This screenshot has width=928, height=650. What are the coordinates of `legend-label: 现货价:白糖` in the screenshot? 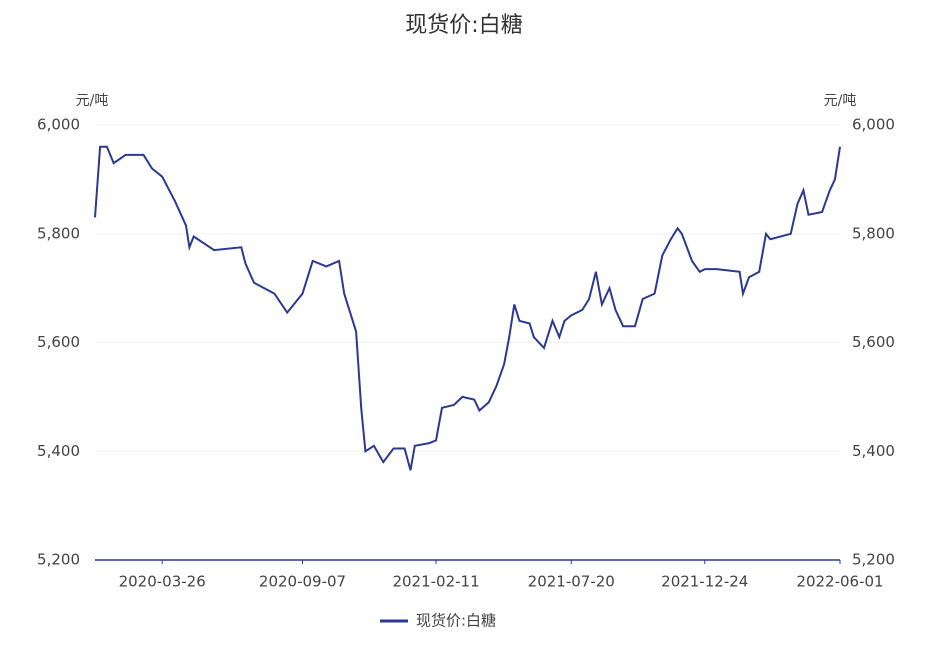 It's located at (456, 621).